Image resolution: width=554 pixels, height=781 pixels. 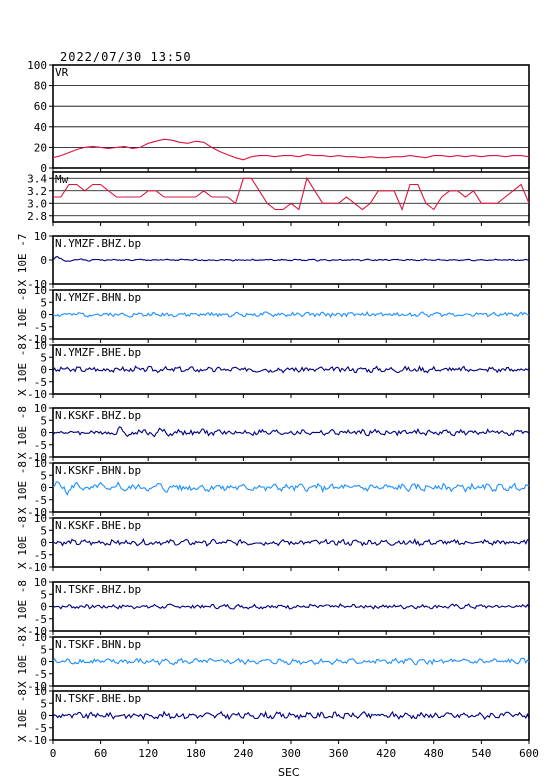 I want to click on y-axis-unit-label: X 10E -7, so click(x=22, y=260).